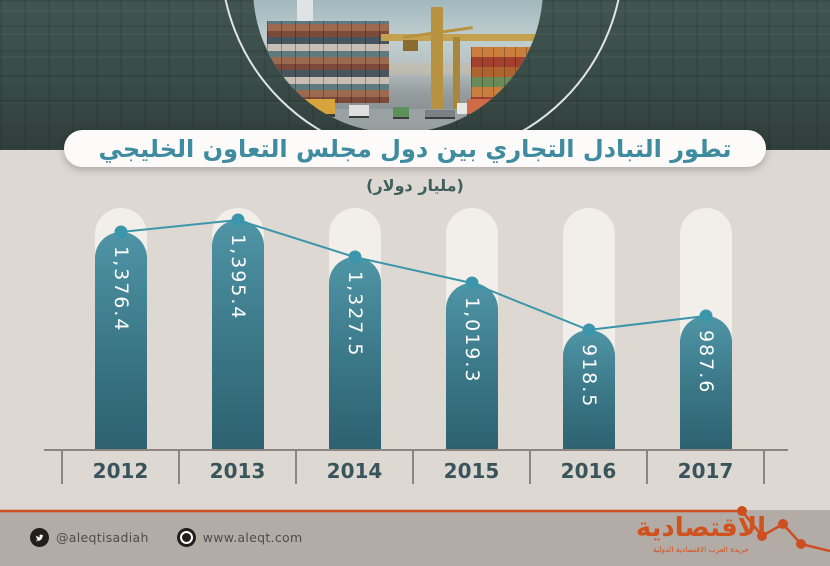 The image size is (830, 566). Describe the element at coordinates (252, 537) in the screenshot. I see `website-link: www.aleqt.com` at that location.